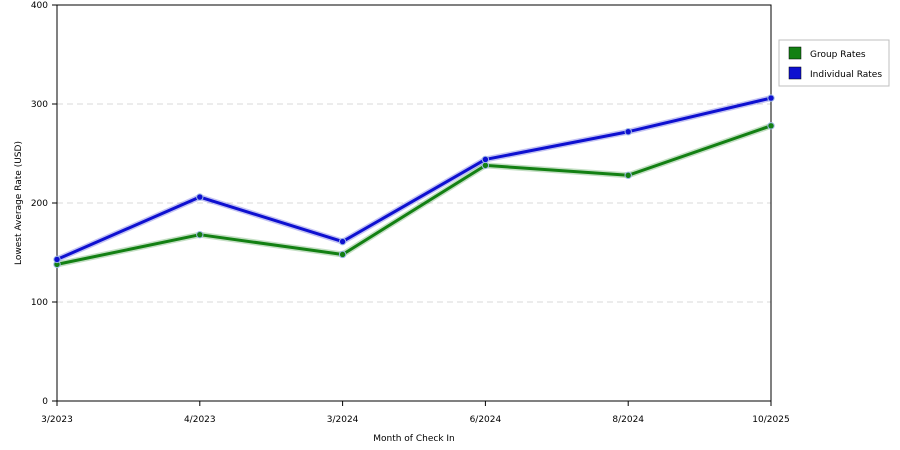  What do you see at coordinates (57, 420) in the screenshot?
I see `x-tick-label: 3/2023` at bounding box center [57, 420].